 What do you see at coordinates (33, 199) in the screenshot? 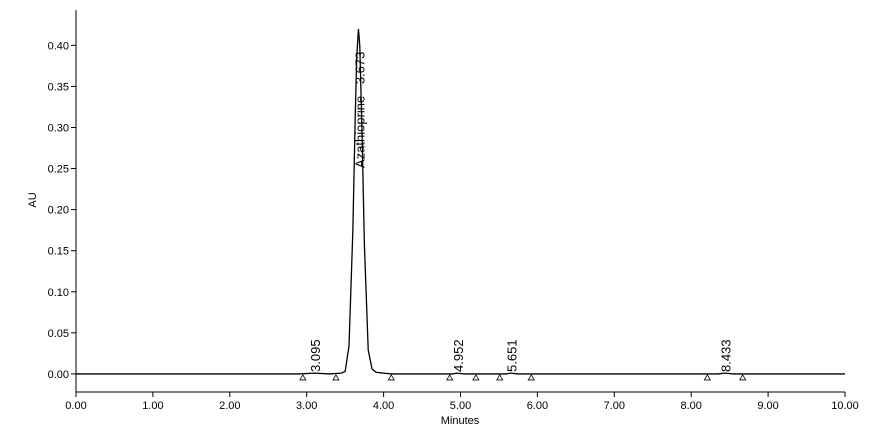
I see `y-axis-label: AU` at bounding box center [33, 199].